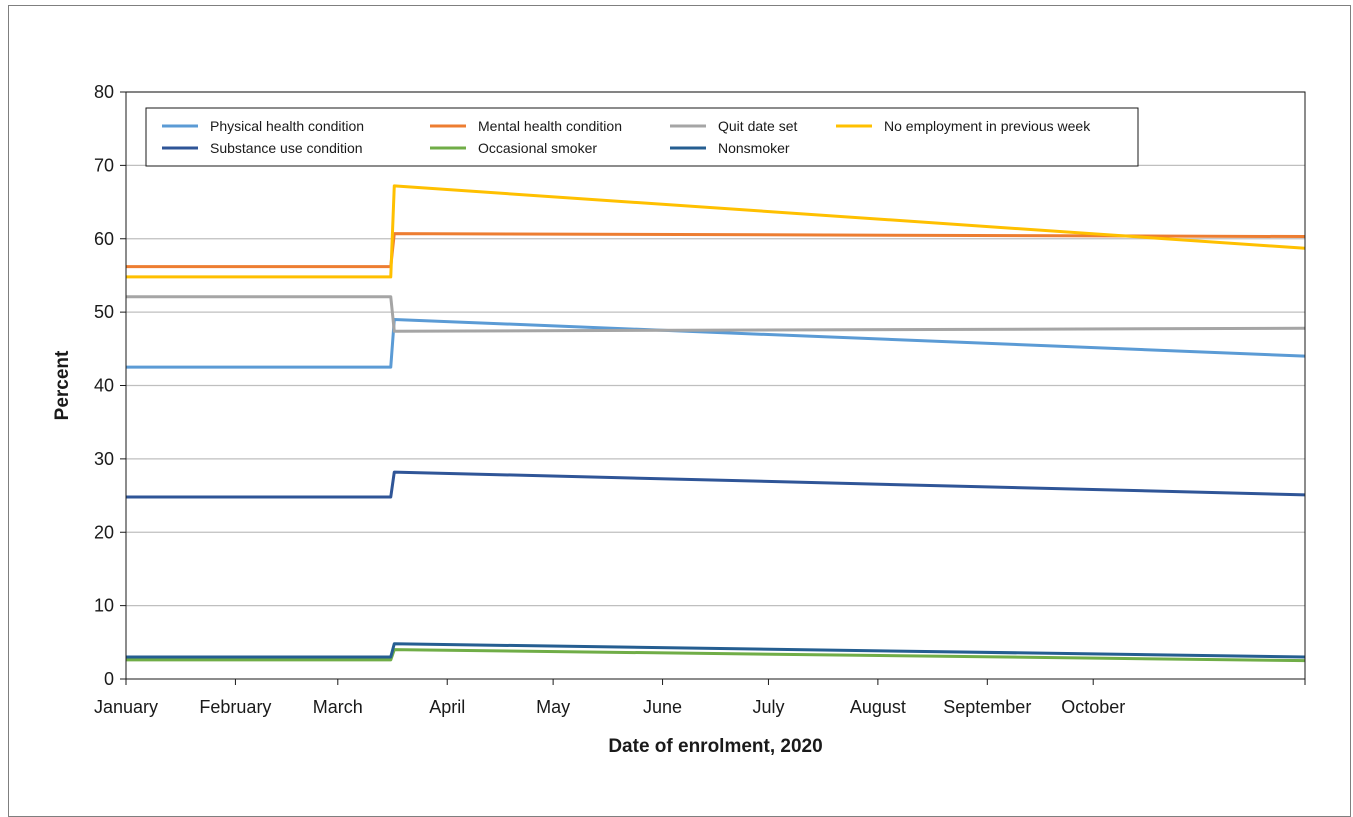  I want to click on x-tick-label: March, so click(338, 707).